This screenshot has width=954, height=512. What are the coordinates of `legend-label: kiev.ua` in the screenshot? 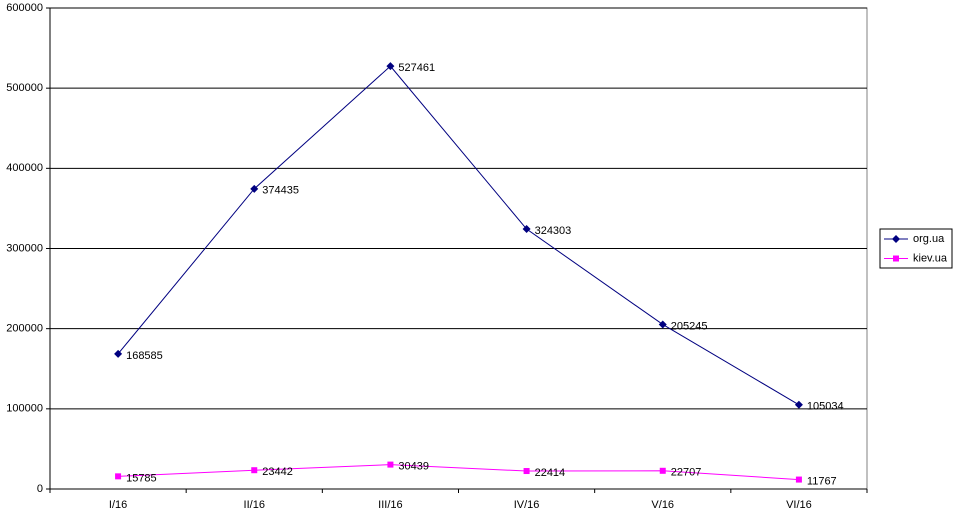 It's located at (930, 258).